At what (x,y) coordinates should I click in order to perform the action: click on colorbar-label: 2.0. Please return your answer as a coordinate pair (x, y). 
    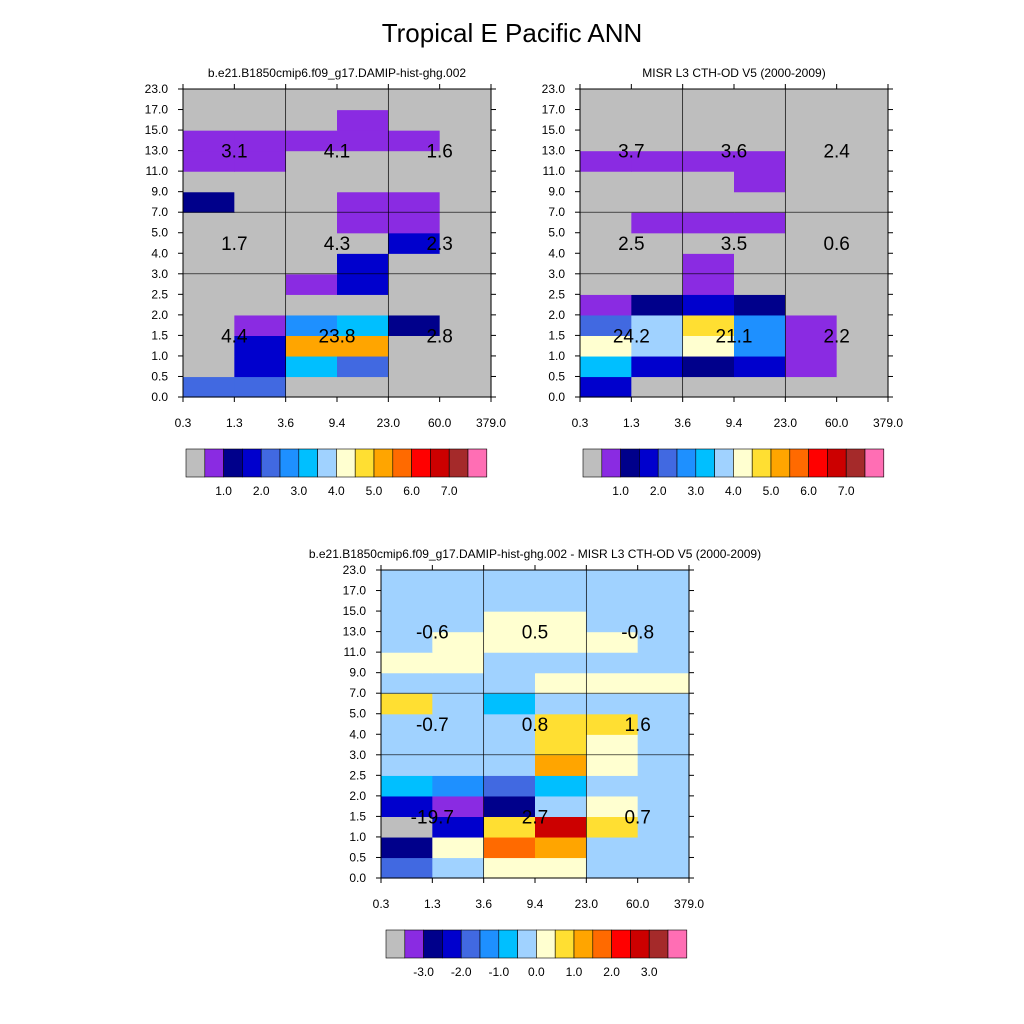
    Looking at the image, I should click on (611, 972).